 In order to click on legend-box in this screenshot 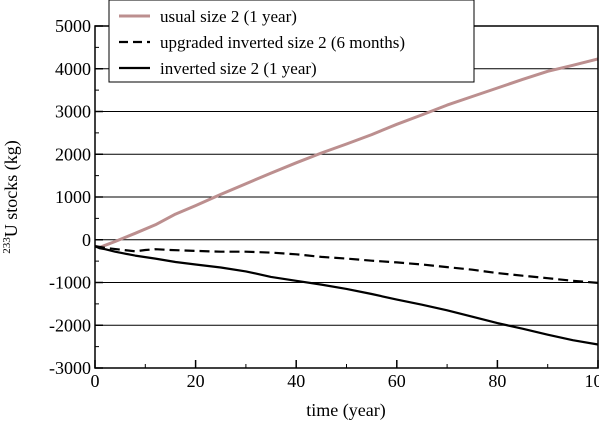, I will do `click(291, 41)`.